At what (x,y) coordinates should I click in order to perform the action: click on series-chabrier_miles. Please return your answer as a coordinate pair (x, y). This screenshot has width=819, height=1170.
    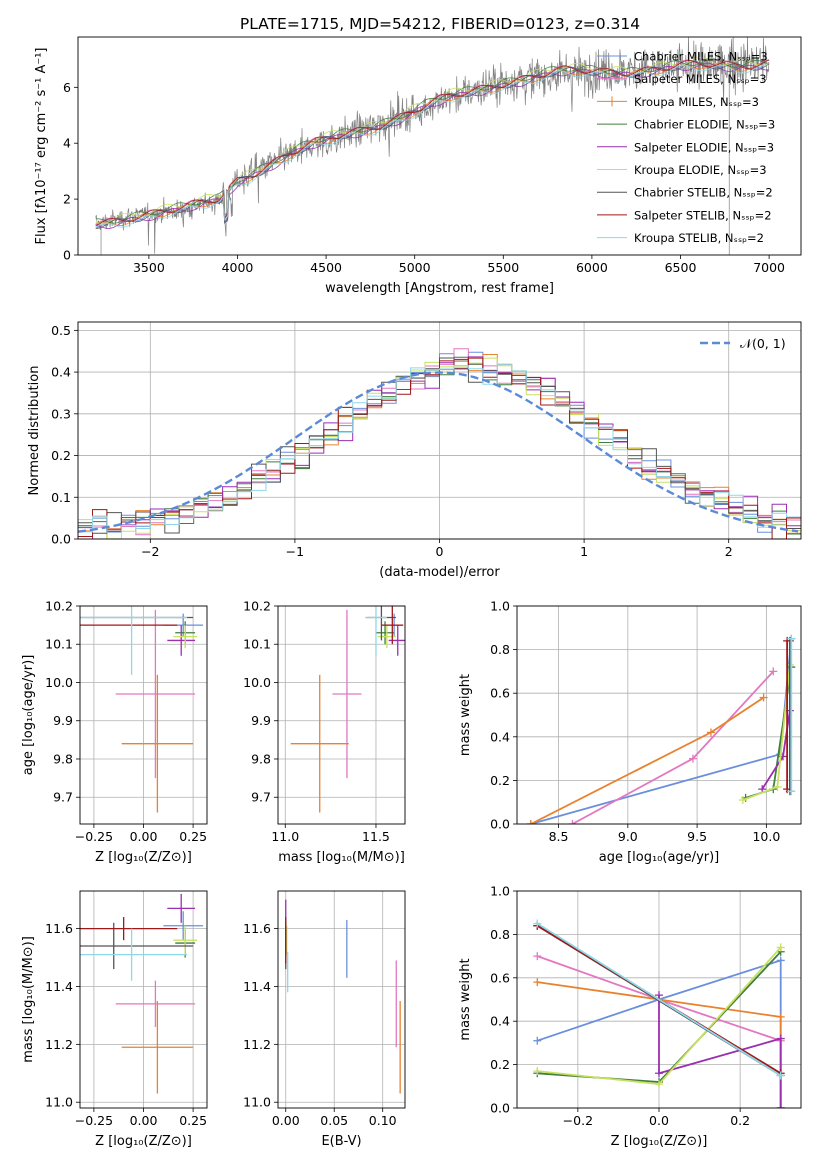
    Looking at the image, I should click on (661, 729).